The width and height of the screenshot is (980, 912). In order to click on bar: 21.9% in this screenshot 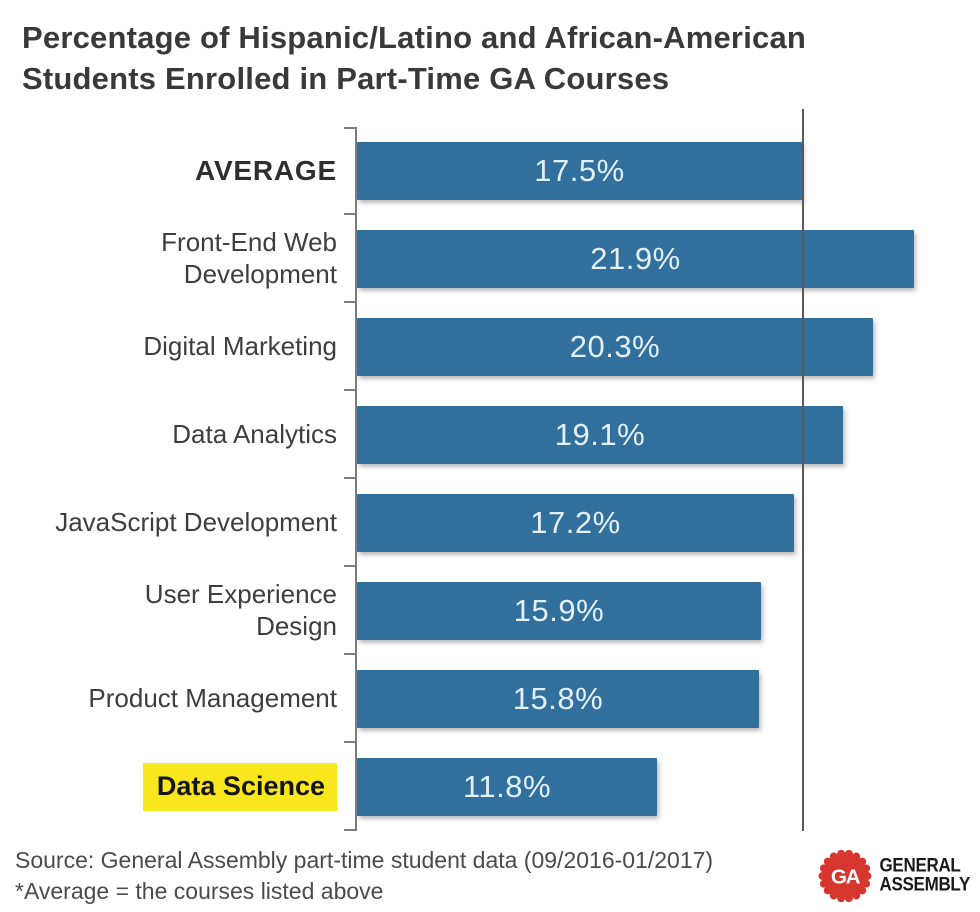, I will do `click(635, 258)`.